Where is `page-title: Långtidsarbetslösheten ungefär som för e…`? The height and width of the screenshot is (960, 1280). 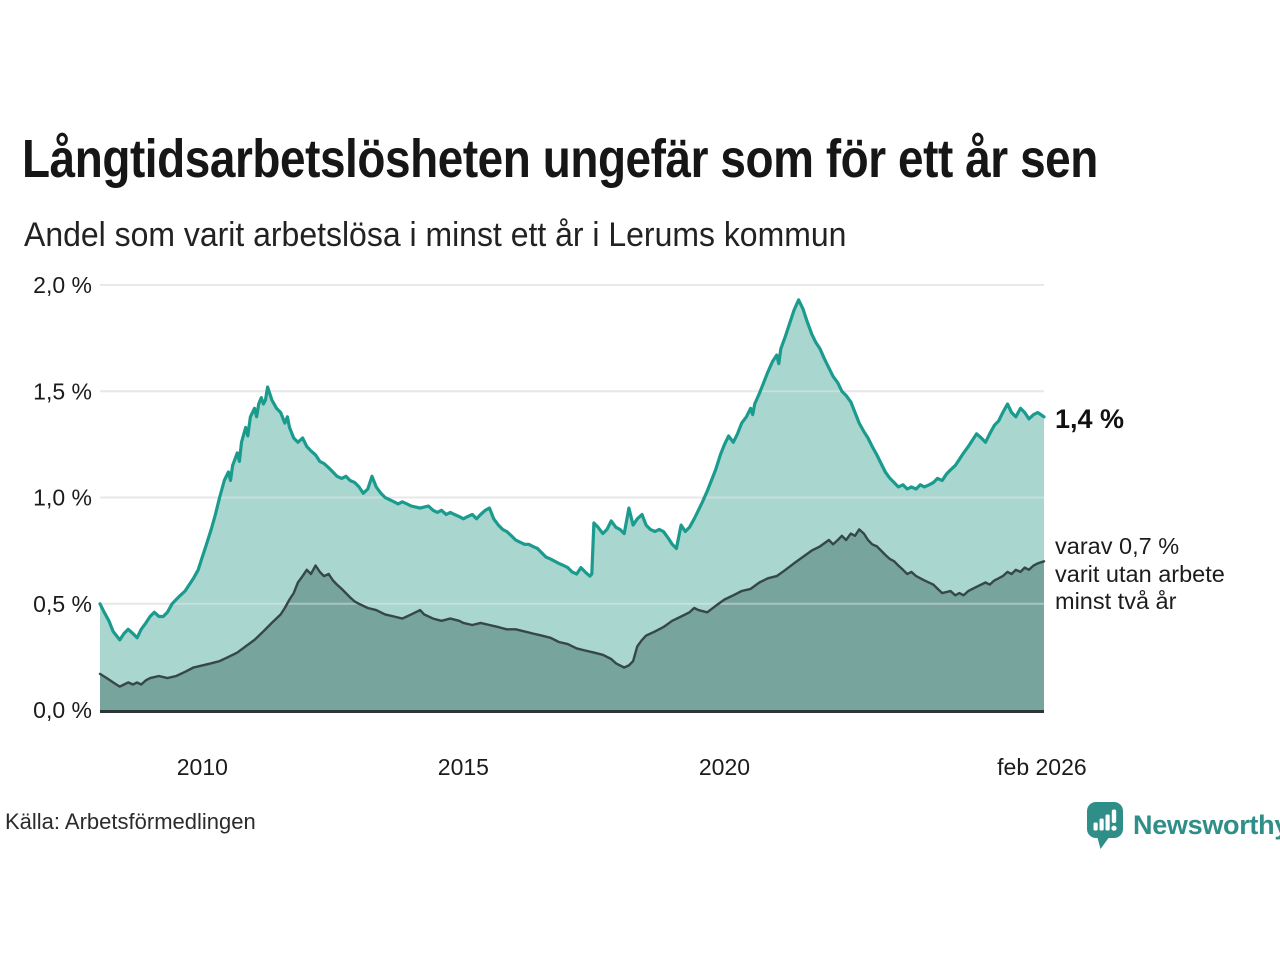
page-title: Långtidsarbetslösheten ungefär som för e… is located at coordinates (560, 159).